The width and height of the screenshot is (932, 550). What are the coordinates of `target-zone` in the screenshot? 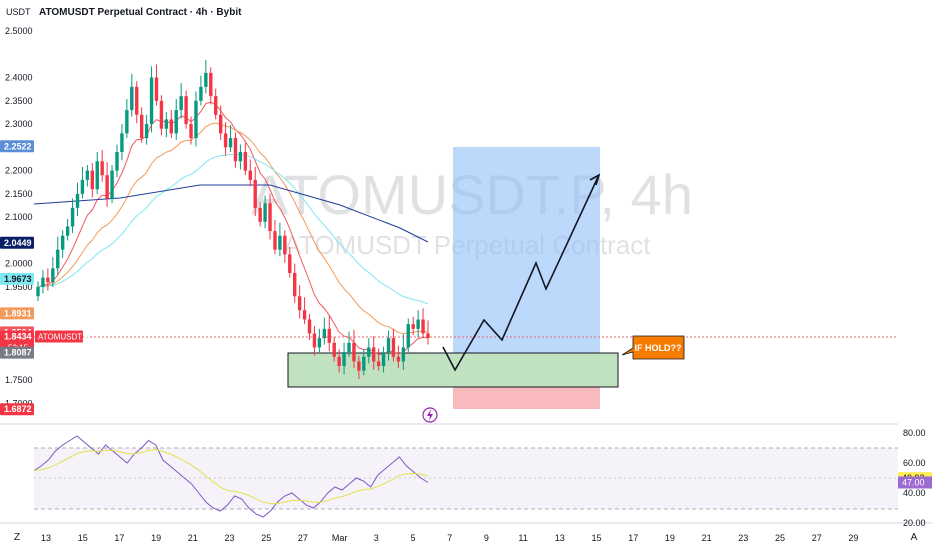 It's located at (526, 250).